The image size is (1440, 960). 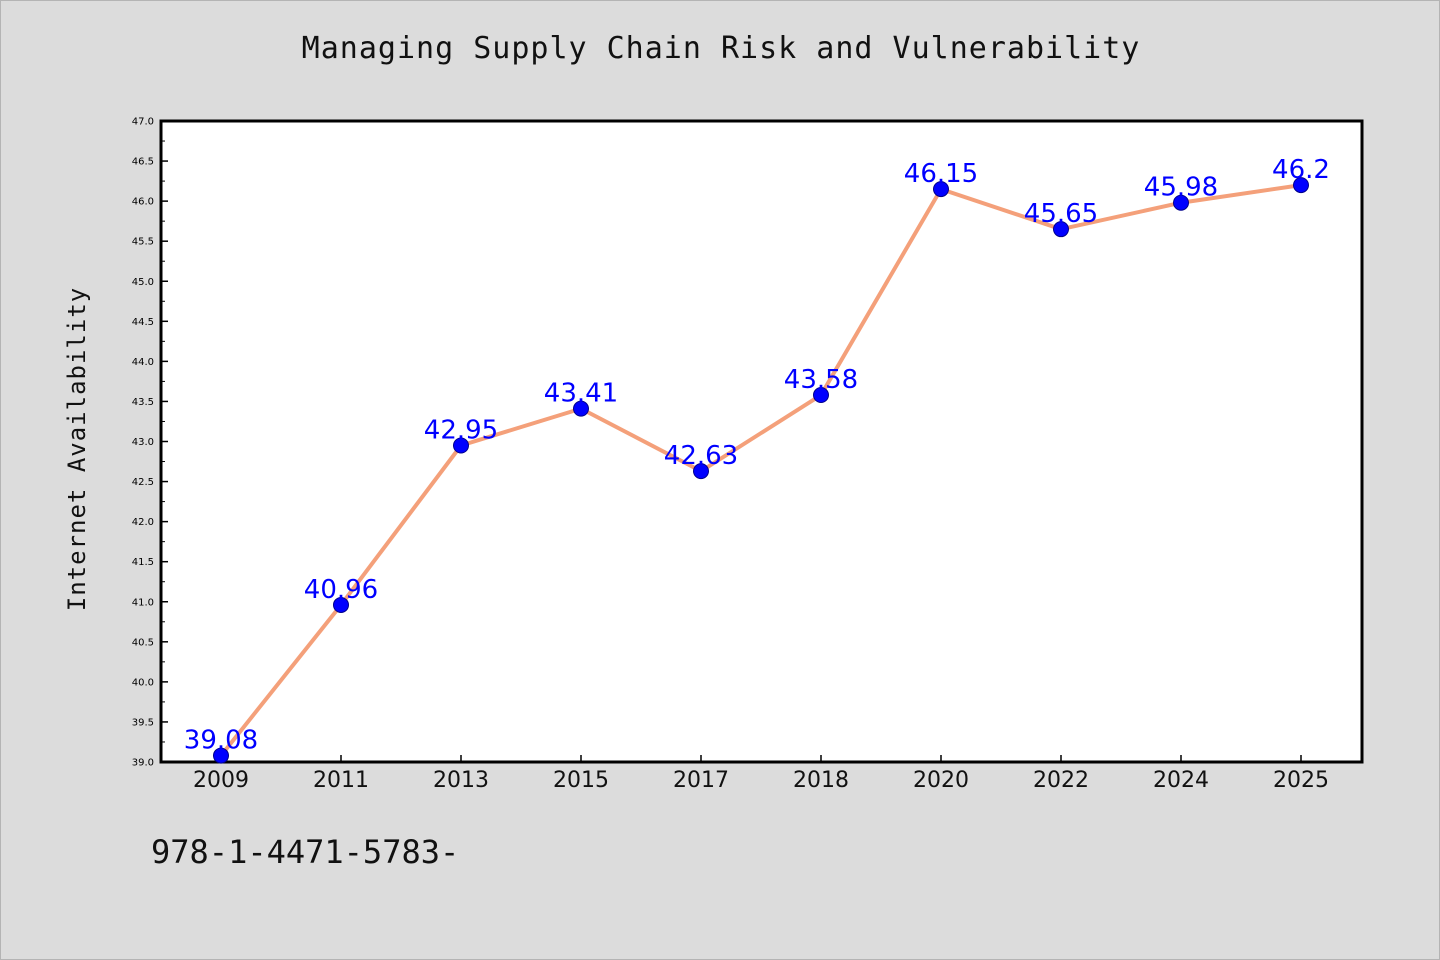 I want to click on y-tick-label: 45.0, so click(x=143, y=282).